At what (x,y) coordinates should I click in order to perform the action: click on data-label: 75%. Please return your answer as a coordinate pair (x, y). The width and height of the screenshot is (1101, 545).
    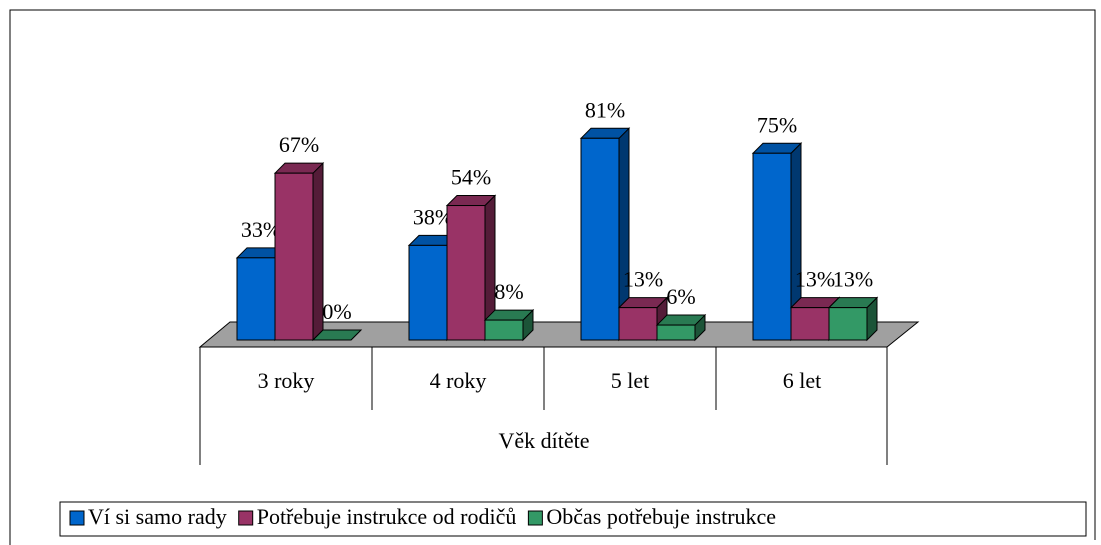
    Looking at the image, I should click on (777, 124).